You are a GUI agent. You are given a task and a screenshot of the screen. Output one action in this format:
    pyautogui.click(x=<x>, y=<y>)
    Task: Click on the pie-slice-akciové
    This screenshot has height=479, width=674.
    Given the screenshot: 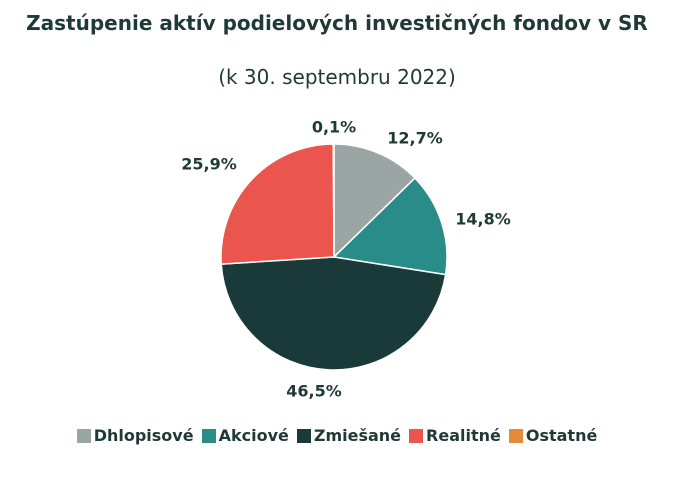 What is the action you would take?
    pyautogui.click(x=390, y=226)
    